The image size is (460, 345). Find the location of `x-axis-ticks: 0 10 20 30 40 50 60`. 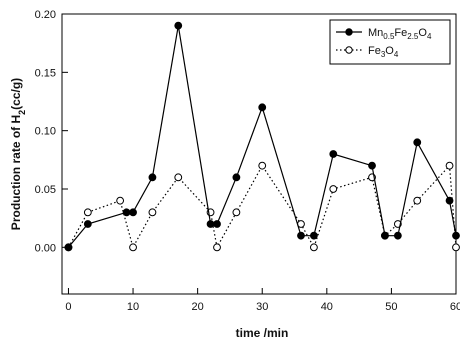

x-axis-ticks: 0 10 20 30 40 50 60 is located at coordinates (262, 300).